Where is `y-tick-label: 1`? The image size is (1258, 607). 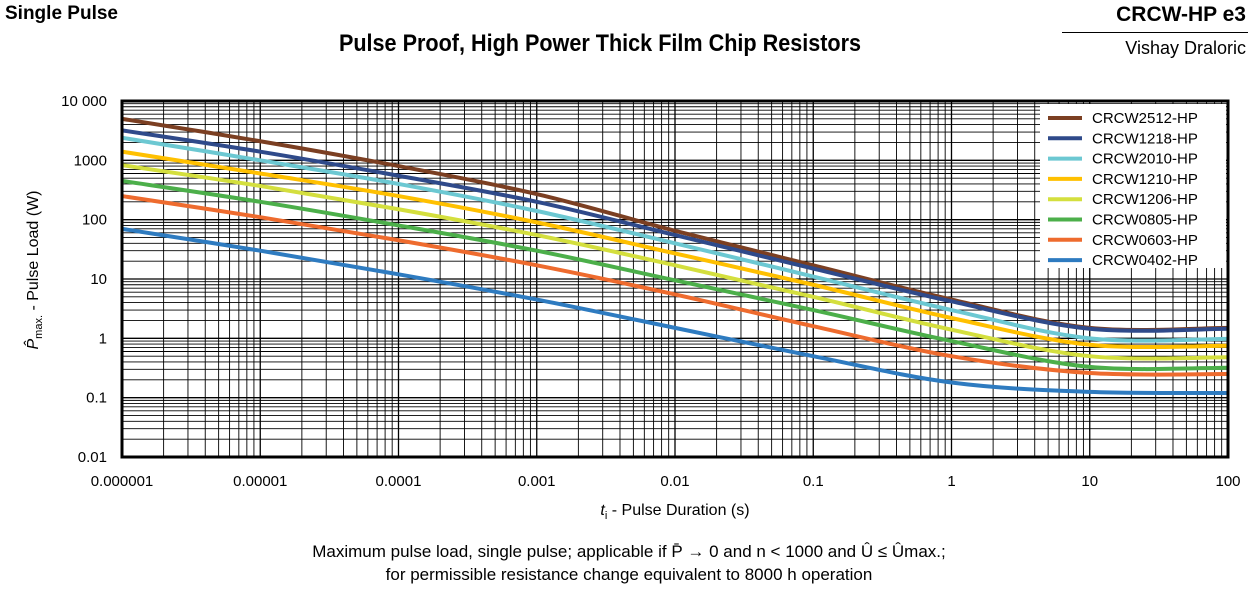 y-tick-label: 1 is located at coordinates (103, 338).